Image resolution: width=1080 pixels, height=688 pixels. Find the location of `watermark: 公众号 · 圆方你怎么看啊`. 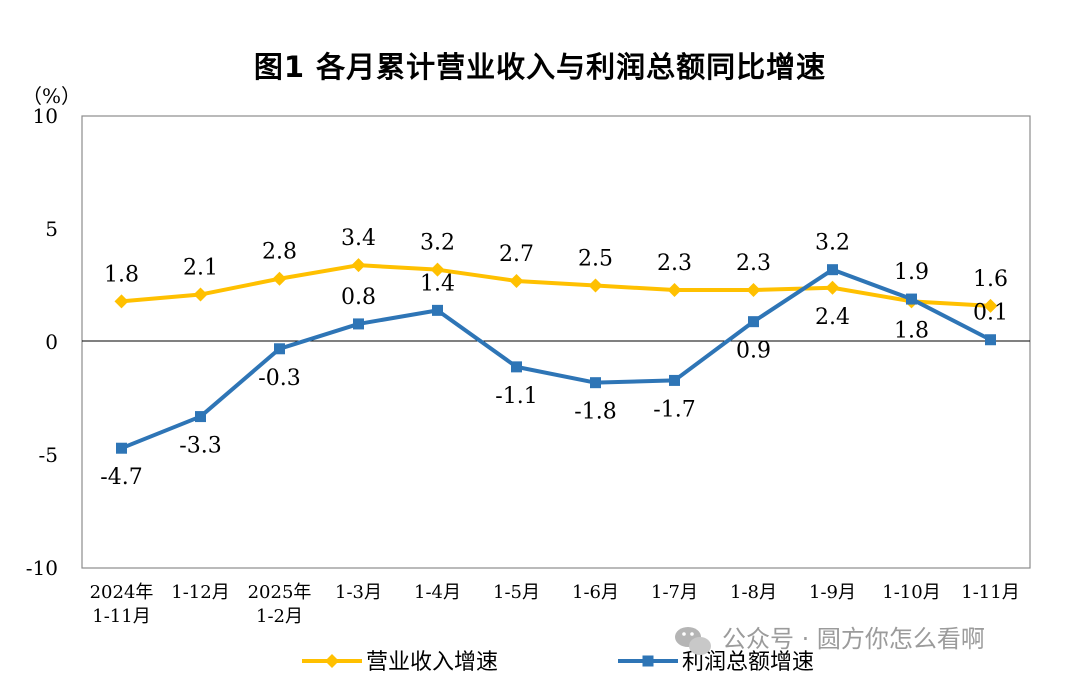

watermark: 公众号 · 圆方你怎么看啊 is located at coordinates (830, 640).